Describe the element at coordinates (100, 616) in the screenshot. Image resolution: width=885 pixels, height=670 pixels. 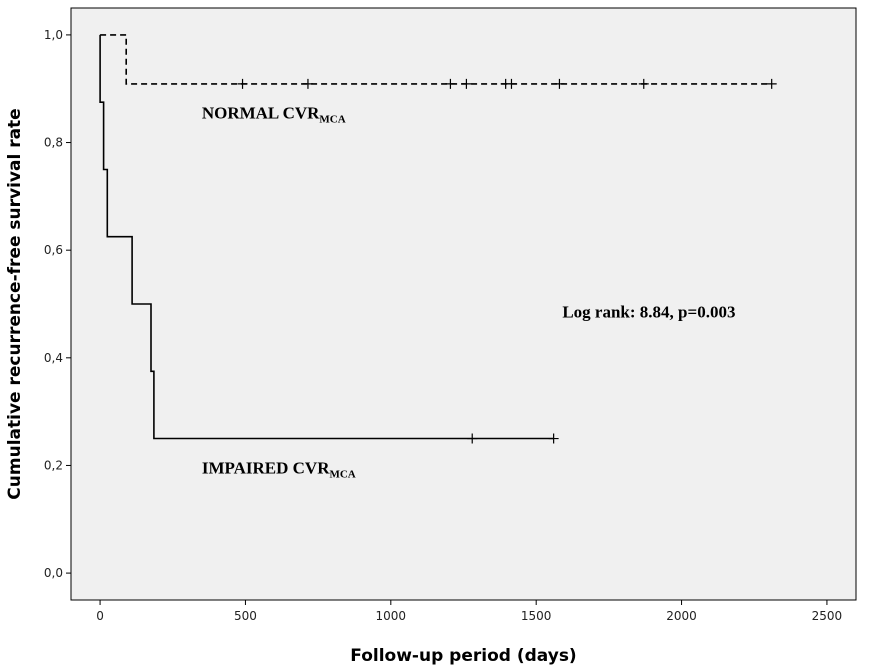
I see `x-tick-label: 0` at that location.